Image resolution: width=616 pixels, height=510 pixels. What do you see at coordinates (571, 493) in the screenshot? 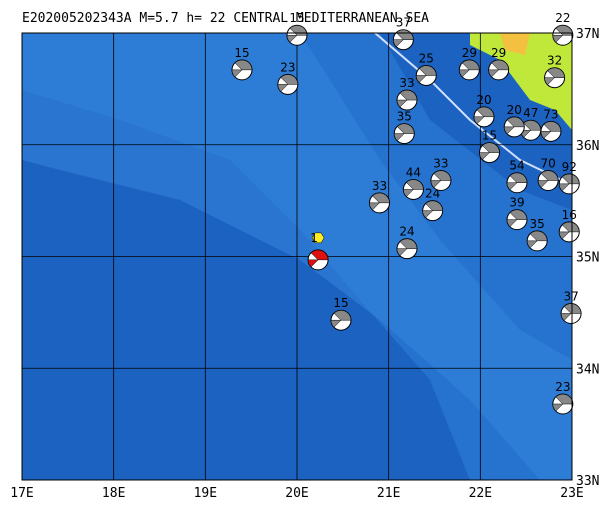
I see `lon-label: 23E` at bounding box center [571, 493].